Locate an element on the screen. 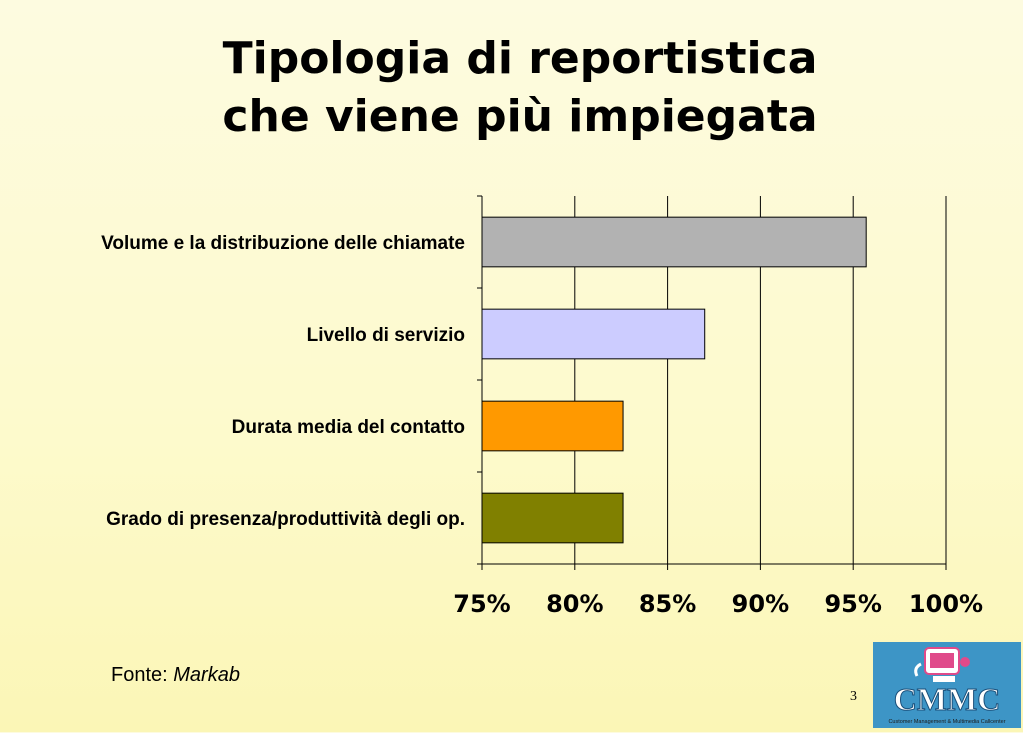  category-label: Durata media del contatto is located at coordinates (348, 427).